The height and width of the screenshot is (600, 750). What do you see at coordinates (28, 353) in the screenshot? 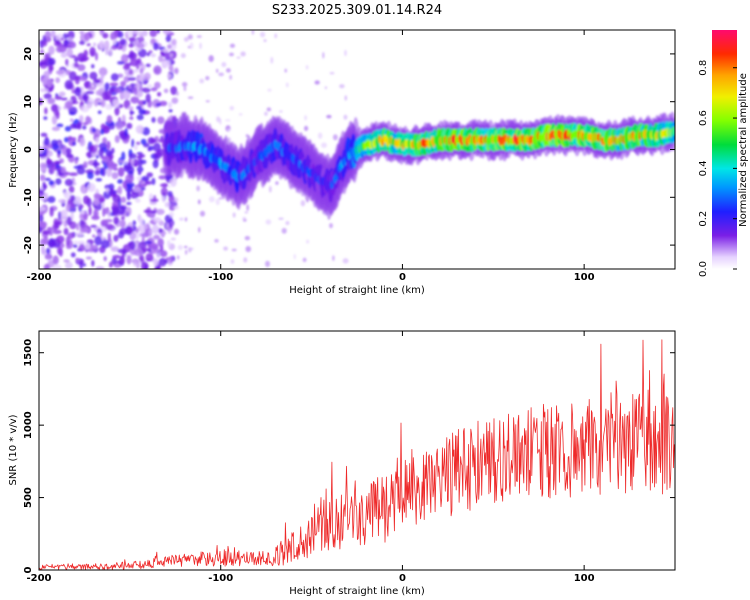
I see `snr-y-tick-label: 1500` at bounding box center [28, 353].